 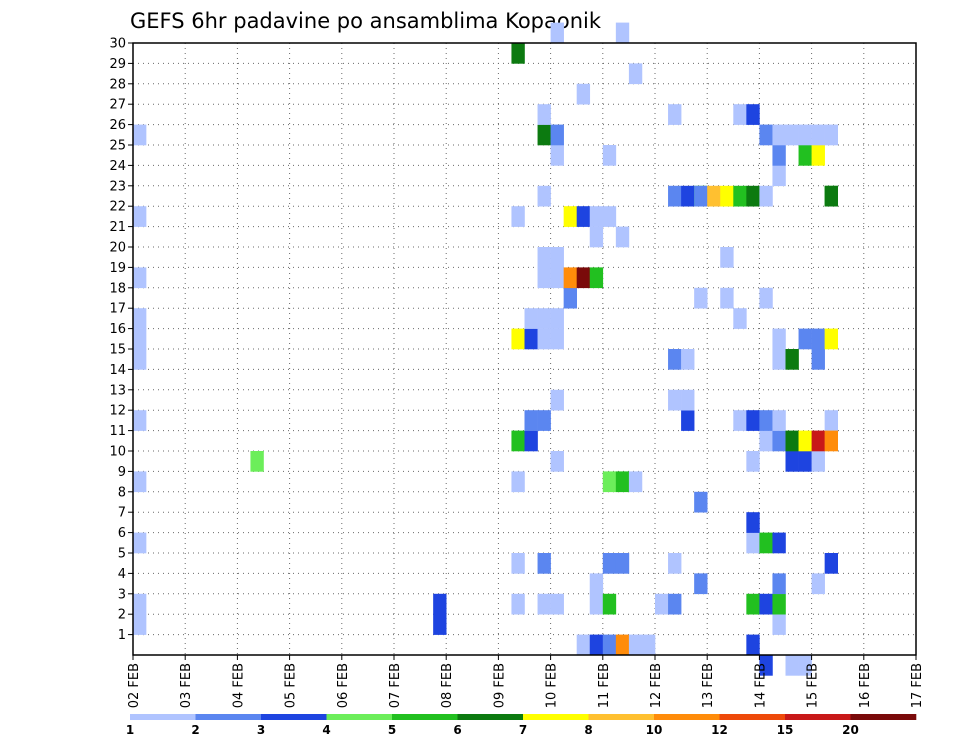 I want to click on colorbar: 1 2 3 4 5 6 7 8 10 12 15 20, so click(x=521, y=725).